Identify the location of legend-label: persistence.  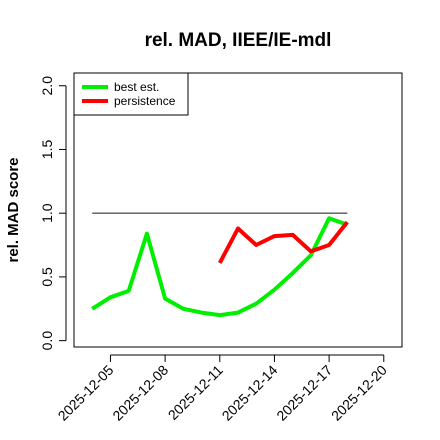
(145, 101).